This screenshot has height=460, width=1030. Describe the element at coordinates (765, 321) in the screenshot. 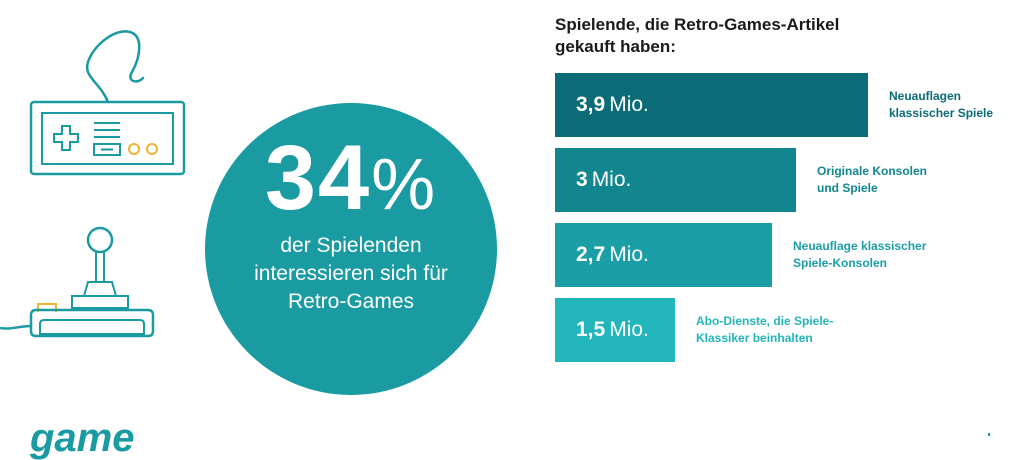

I see `category-label-line: Abo-Dienste, die Spiele-` at that location.